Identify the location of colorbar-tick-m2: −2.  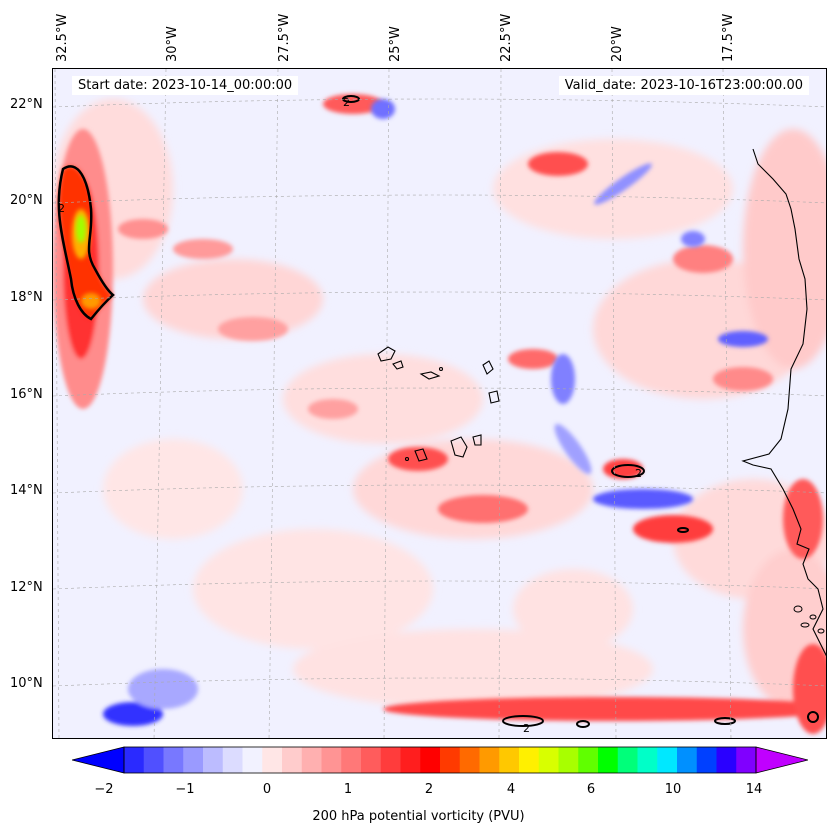
(104, 789).